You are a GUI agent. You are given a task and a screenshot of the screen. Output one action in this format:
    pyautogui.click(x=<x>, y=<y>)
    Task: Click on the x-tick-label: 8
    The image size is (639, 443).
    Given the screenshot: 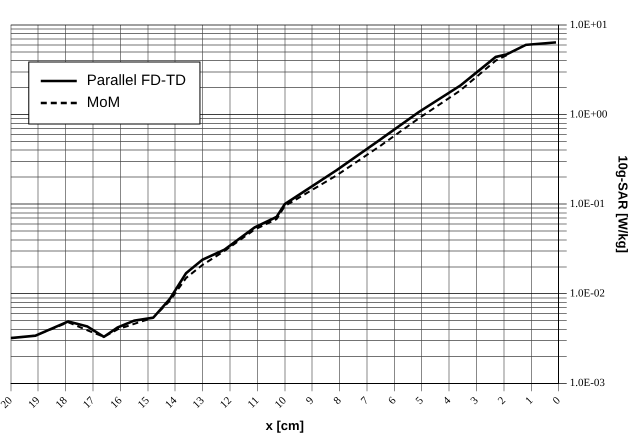 What is the action you would take?
    pyautogui.click(x=337, y=401)
    